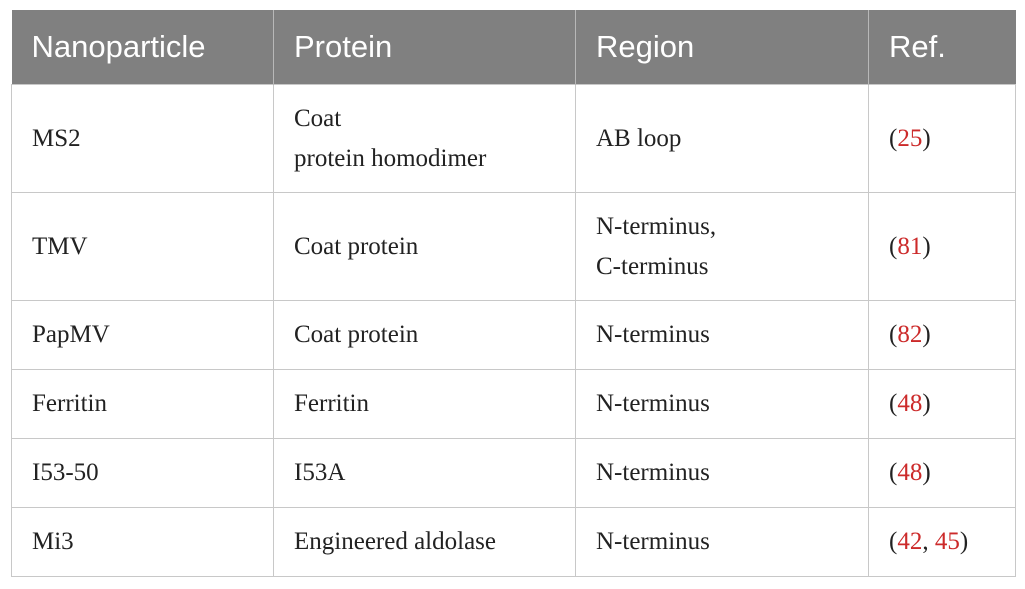 This screenshot has height=589, width=1025. What do you see at coordinates (910, 246) in the screenshot?
I see `reference-link: 81` at bounding box center [910, 246].